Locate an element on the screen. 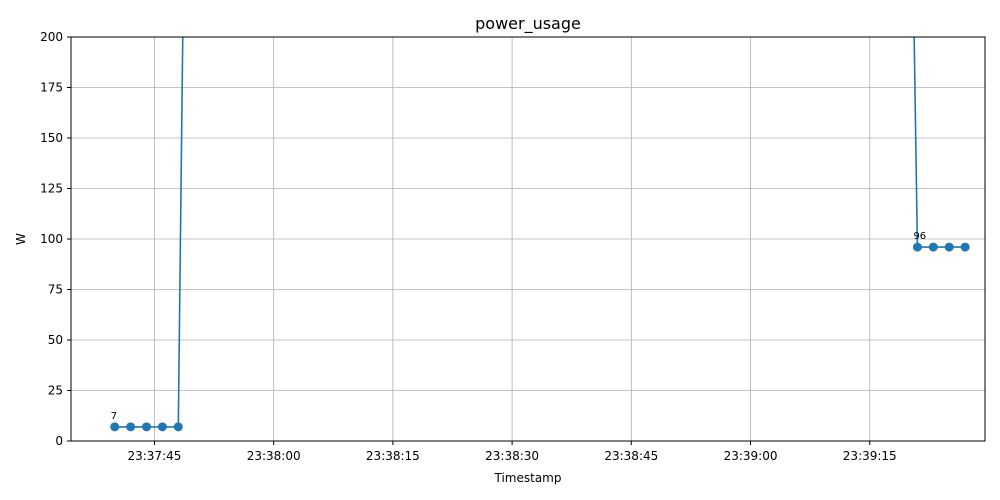  x-tick-label: 23:38:15 is located at coordinates (393, 456).